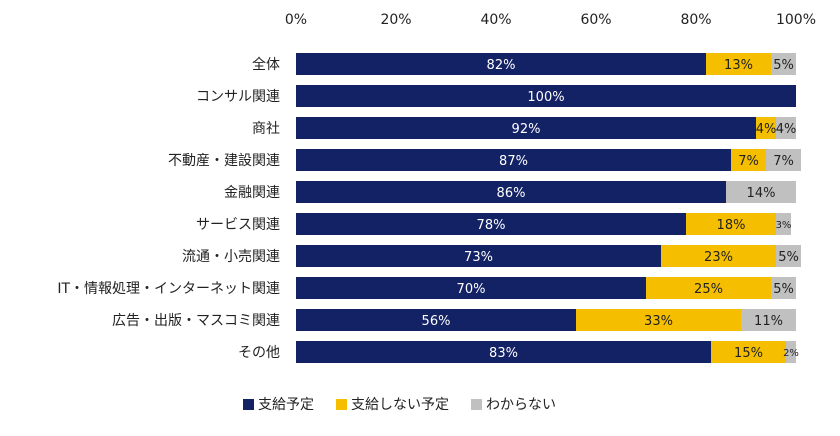 This screenshot has width=840, height=436. What do you see at coordinates (550, 20) in the screenshot?
I see `x-axis-ticks: 0% 20% 40% 60% 80% 100%` at bounding box center [550, 20].